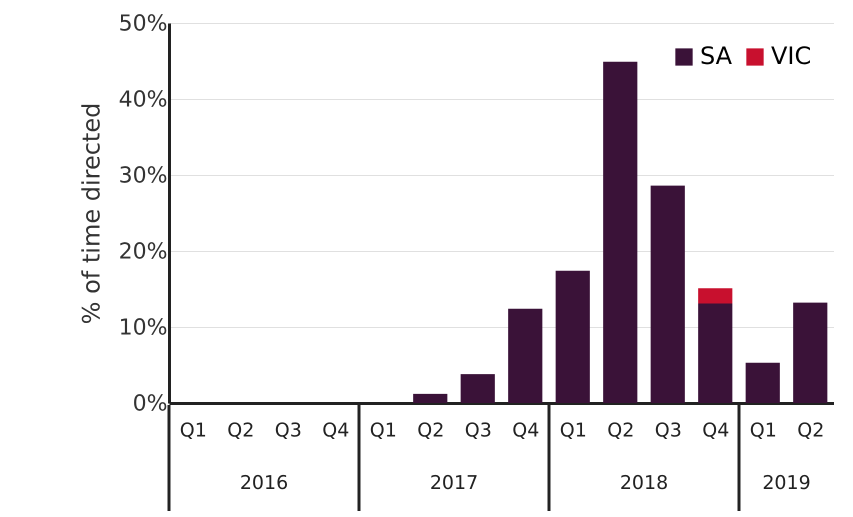  Describe the element at coordinates (264, 483) in the screenshot. I see `text: 2016` at that location.